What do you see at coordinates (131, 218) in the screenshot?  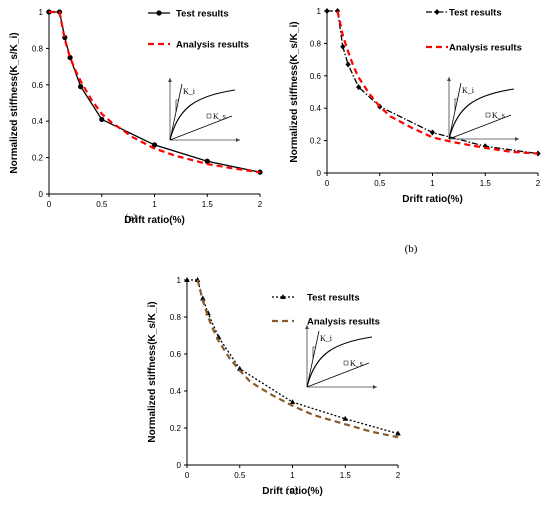 I see `panel-label: (a)` at bounding box center [131, 218].